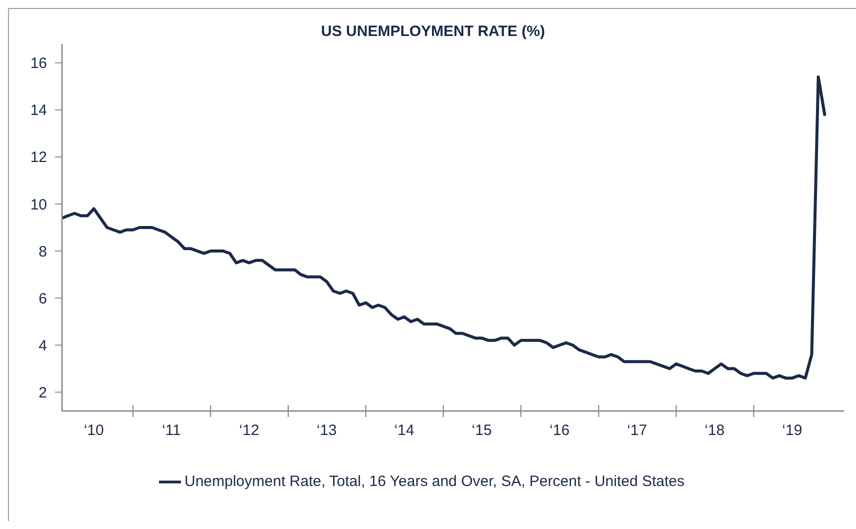 The width and height of the screenshot is (856, 529). I want to click on x-tick-label: ‘12, so click(249, 430).